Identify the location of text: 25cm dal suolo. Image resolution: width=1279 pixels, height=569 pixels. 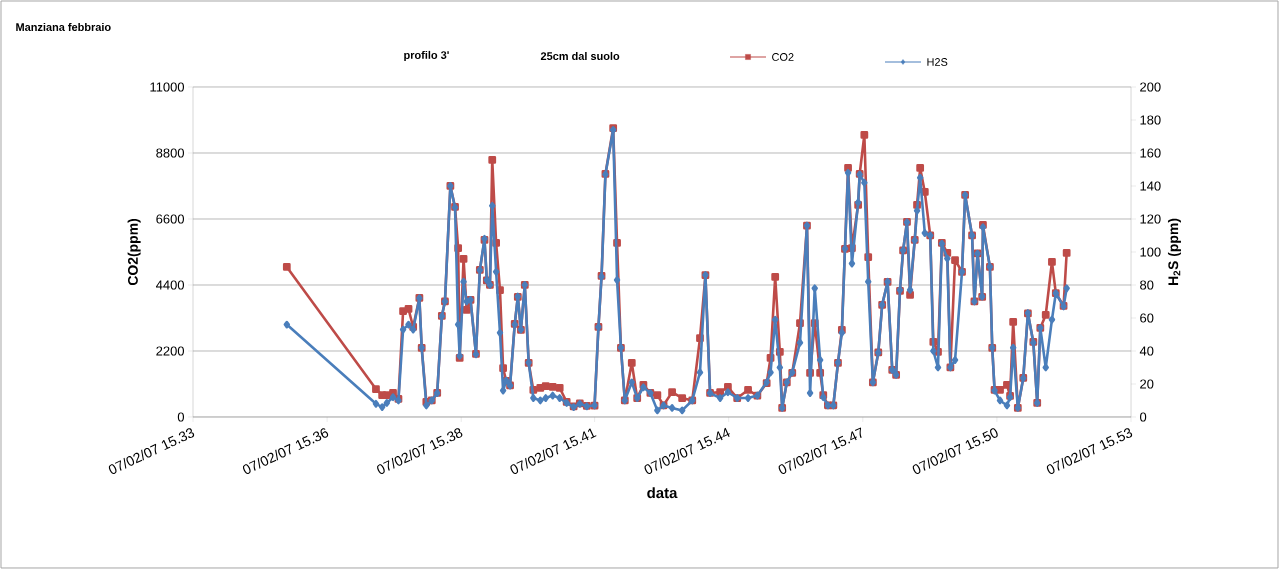
(580, 56).